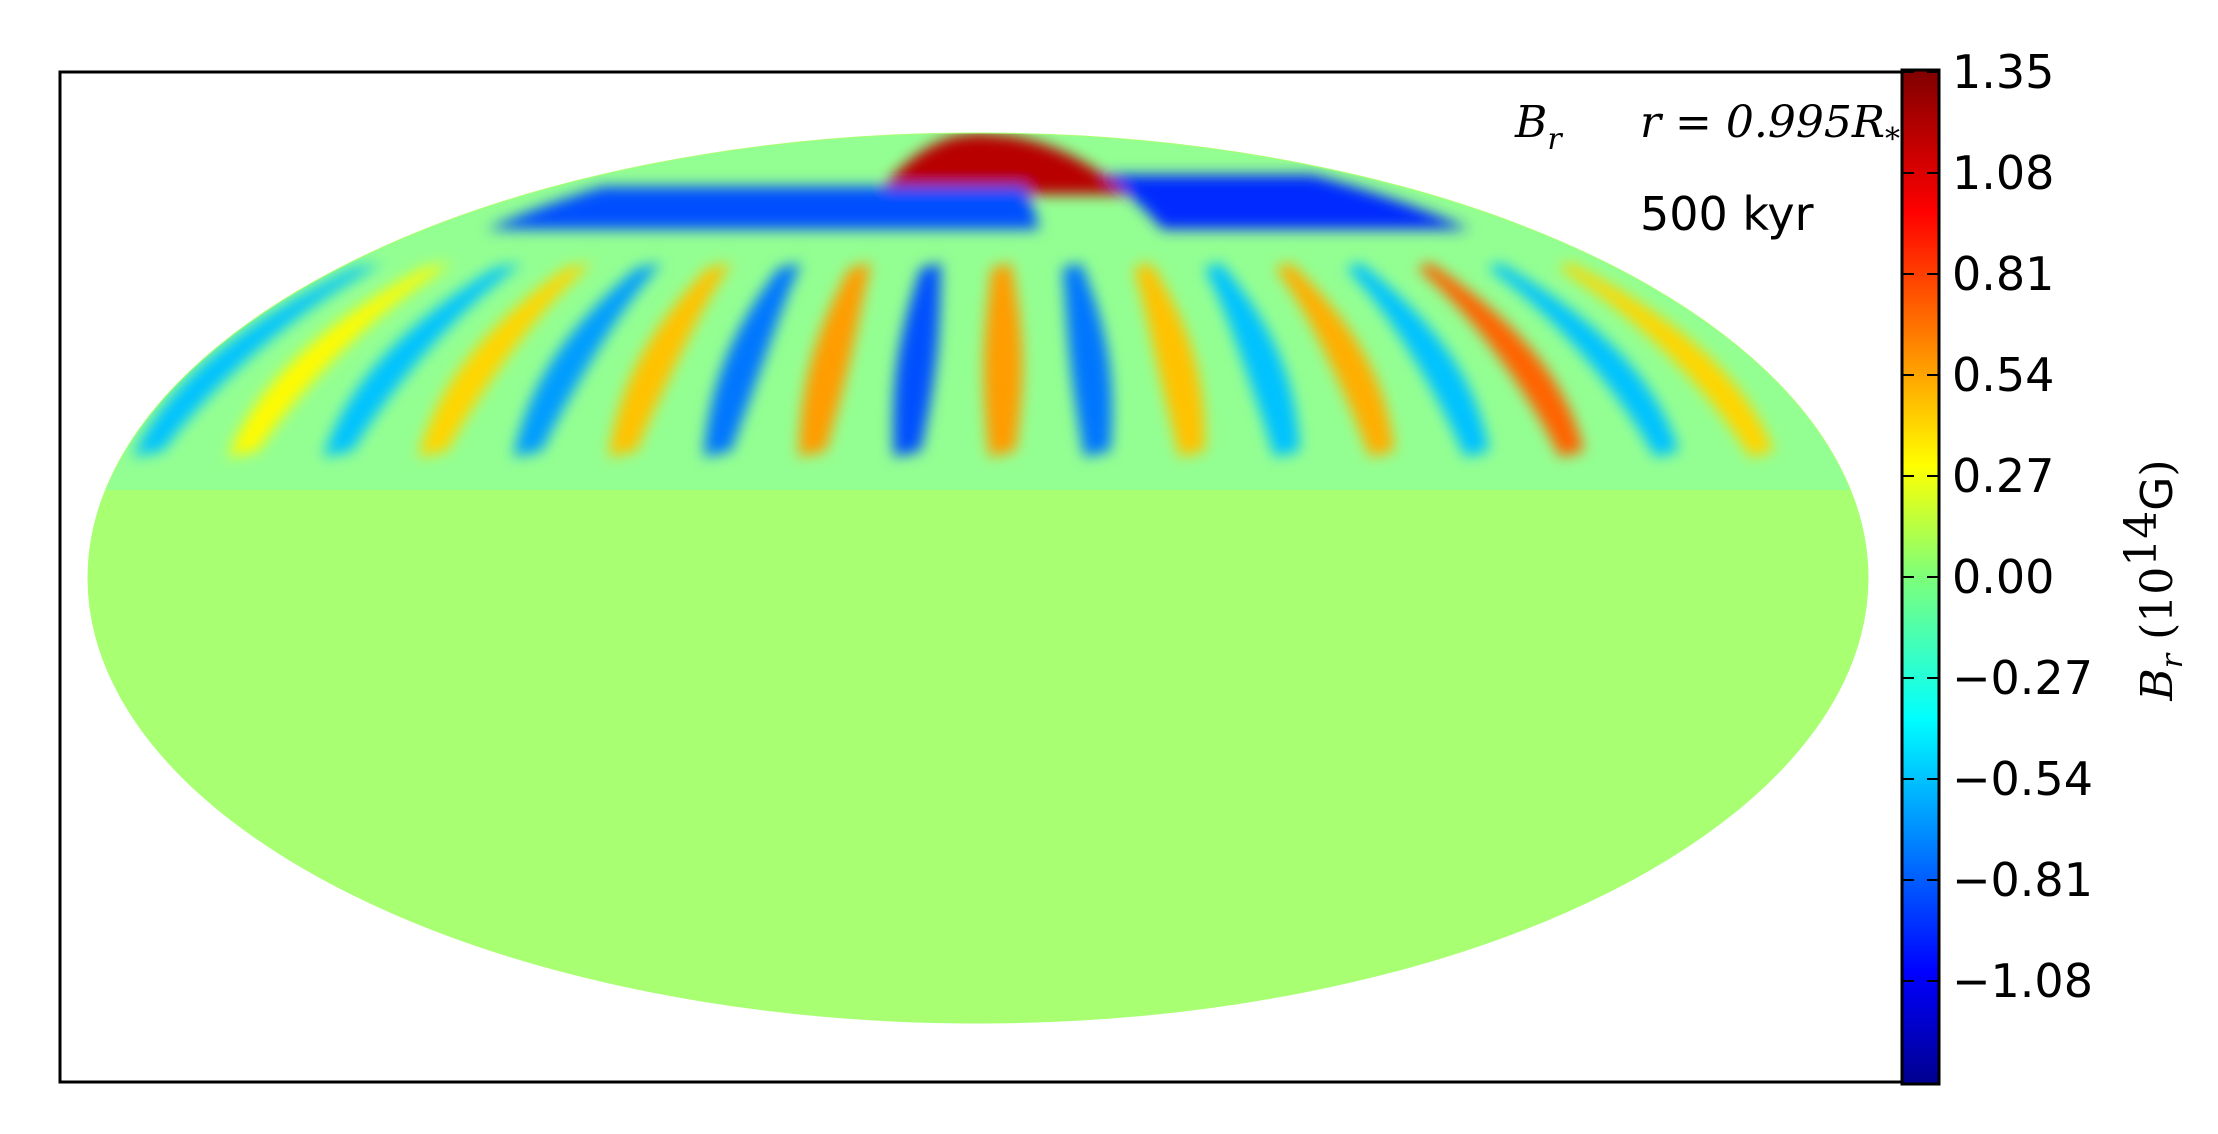 The width and height of the screenshot is (2218, 1134). What do you see at coordinates (2003, 375) in the screenshot?
I see `colorbar-tick-label: 0.54` at bounding box center [2003, 375].